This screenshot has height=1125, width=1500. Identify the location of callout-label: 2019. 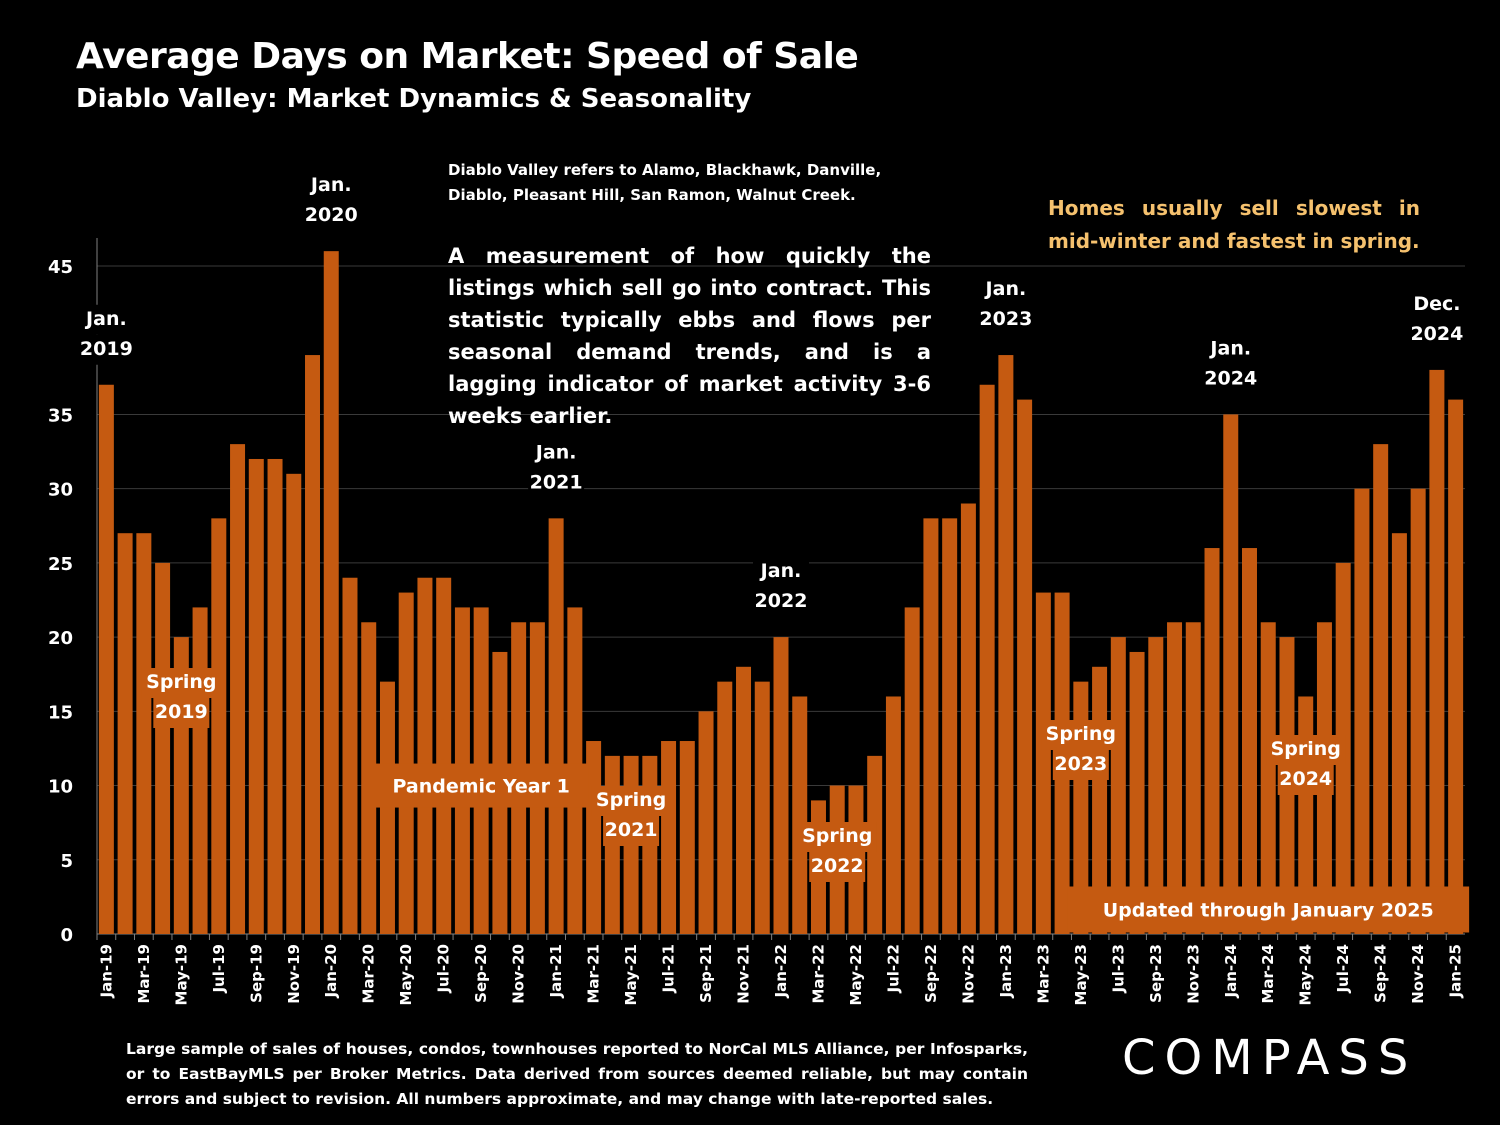
(181, 712).